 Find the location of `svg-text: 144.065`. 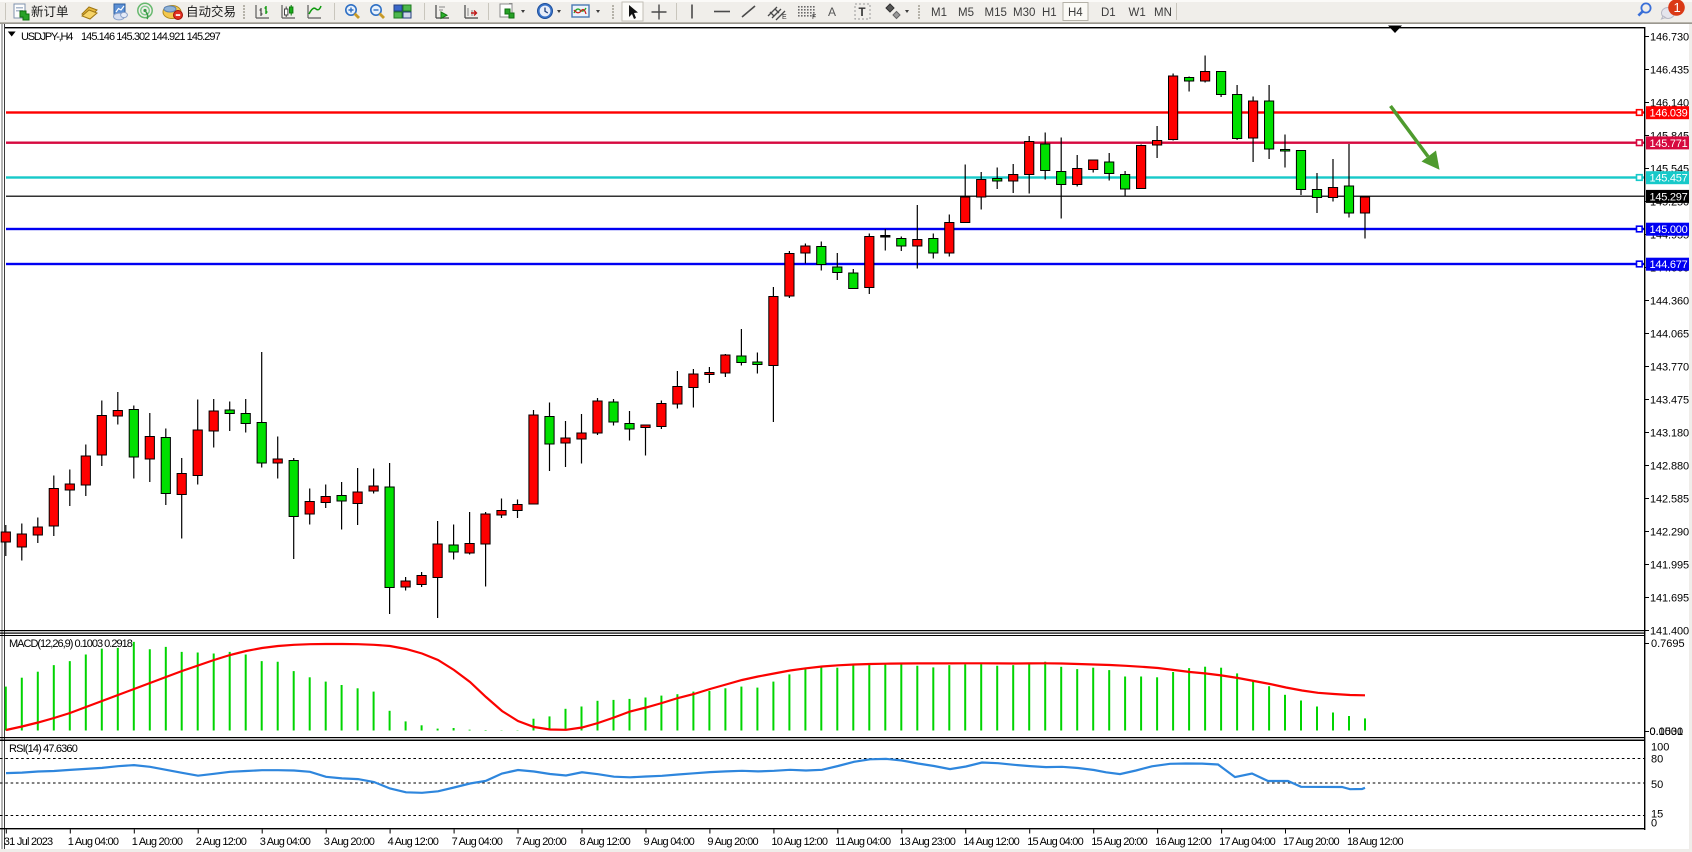

svg-text: 144.065 is located at coordinates (1669, 335).